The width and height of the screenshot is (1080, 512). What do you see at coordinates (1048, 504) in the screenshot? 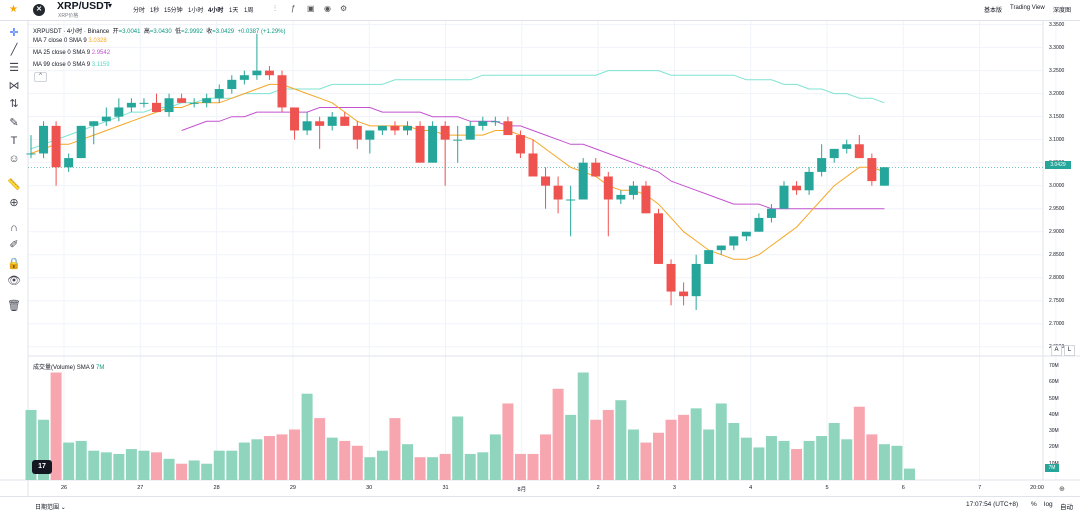
I see `log-toggle: log` at bounding box center [1048, 504].